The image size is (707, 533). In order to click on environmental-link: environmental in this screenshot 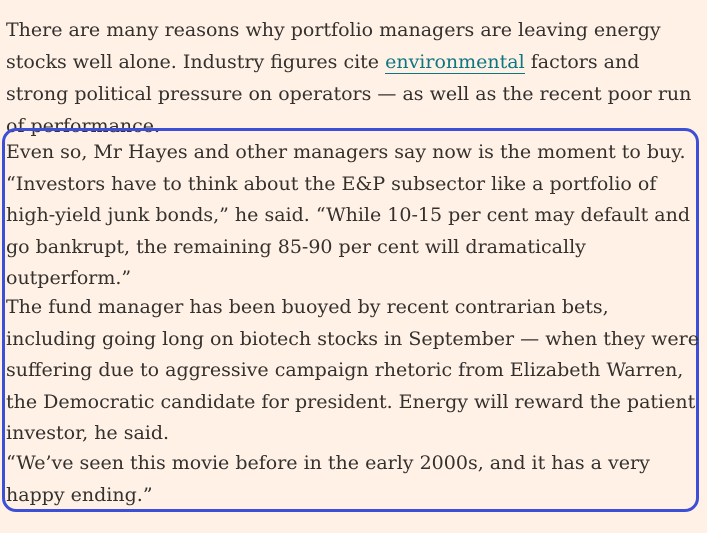, I will do `click(455, 62)`.